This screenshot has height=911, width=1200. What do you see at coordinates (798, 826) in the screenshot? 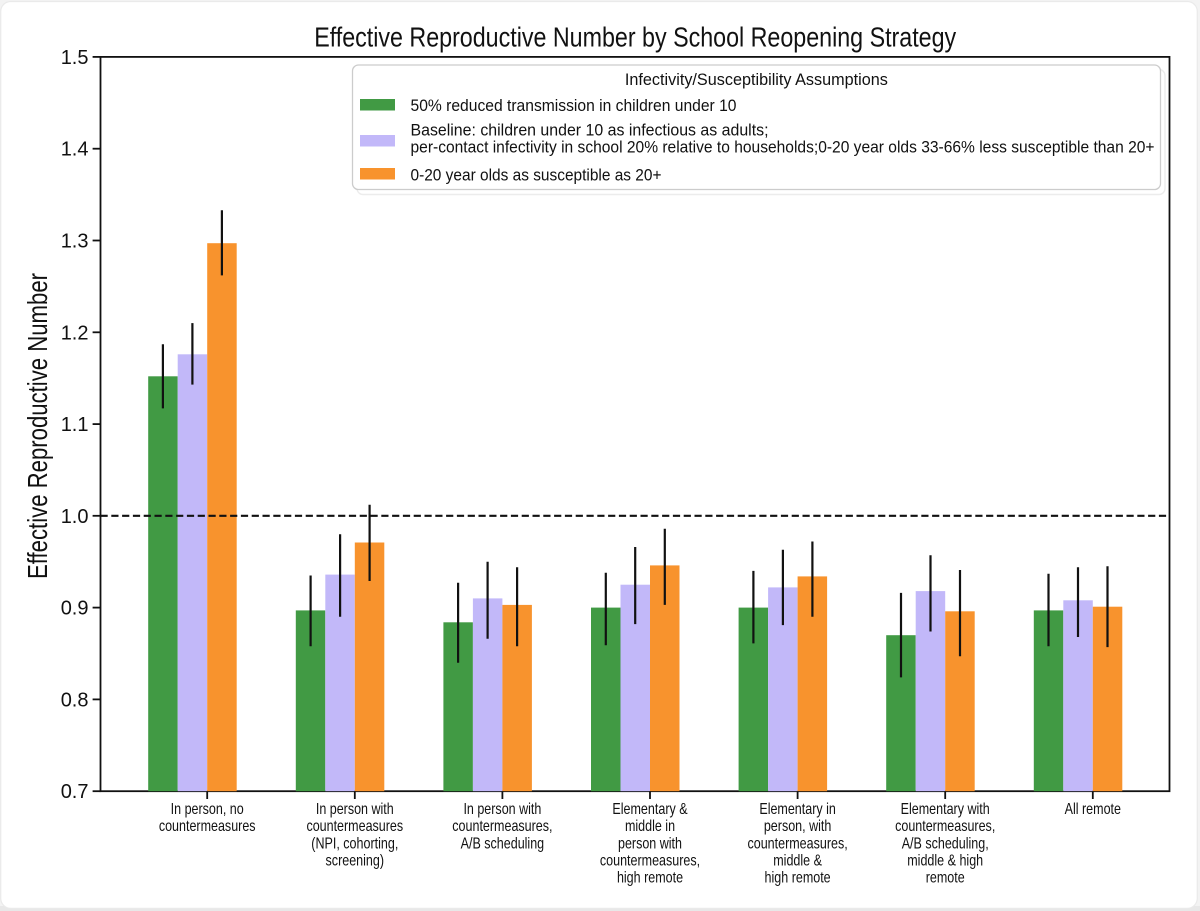
I see `svg-text: person, with` at bounding box center [798, 826].